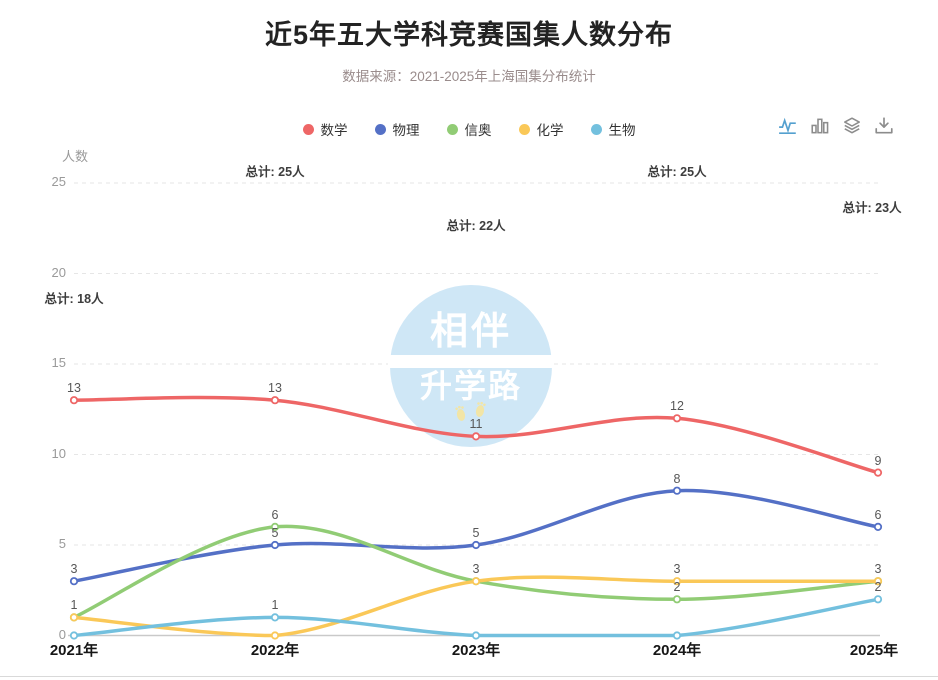 Image resolution: width=938 pixels, height=680 pixels. I want to click on series-line-生物, so click(476, 617).